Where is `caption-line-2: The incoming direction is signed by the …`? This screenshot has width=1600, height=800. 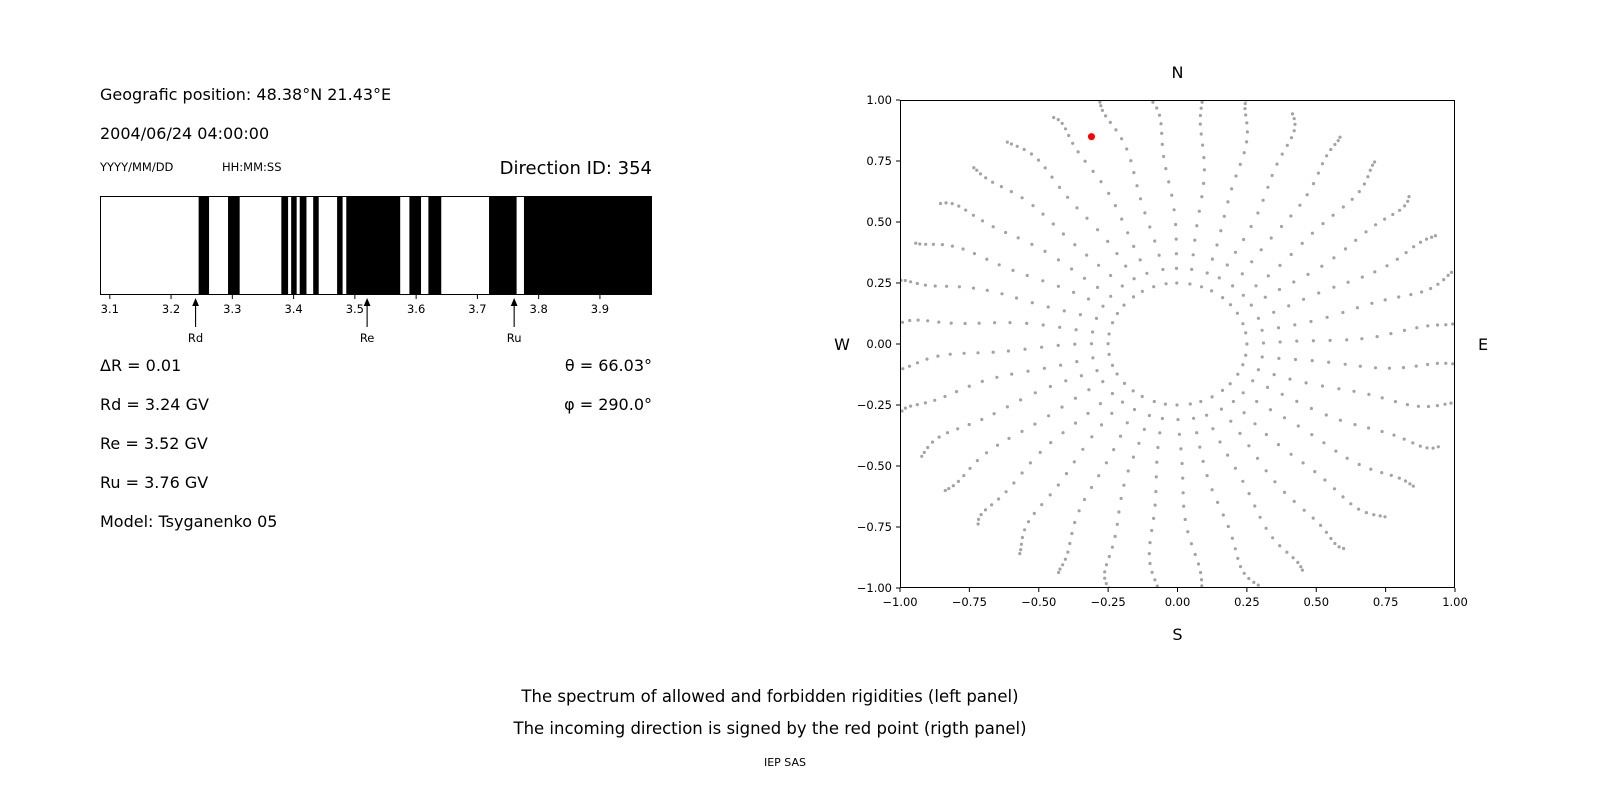 caption-line-2: The incoming direction is signed by the … is located at coordinates (770, 728).